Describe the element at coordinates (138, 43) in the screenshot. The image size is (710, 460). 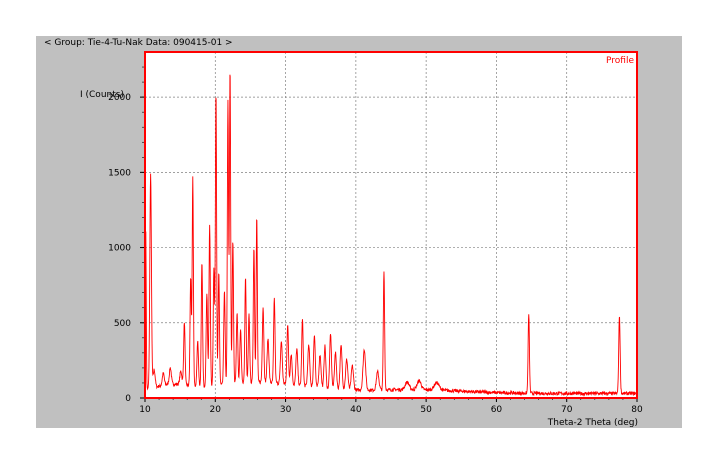
I see `group-data-label: < Group: Tie-4-Tu-Nak Data: 090415-01 >` at that location.